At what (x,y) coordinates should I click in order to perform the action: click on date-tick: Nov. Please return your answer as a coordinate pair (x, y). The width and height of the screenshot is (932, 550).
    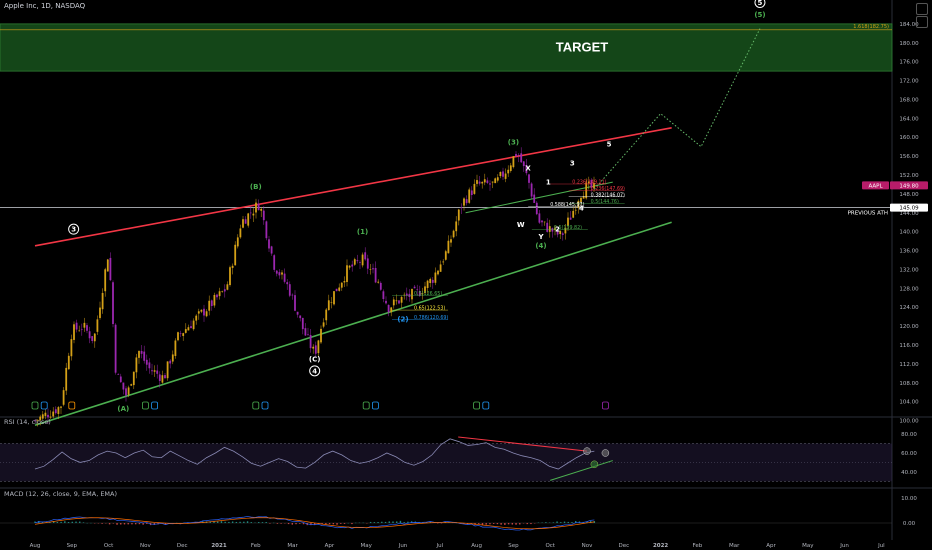
    Looking at the image, I should click on (587, 546).